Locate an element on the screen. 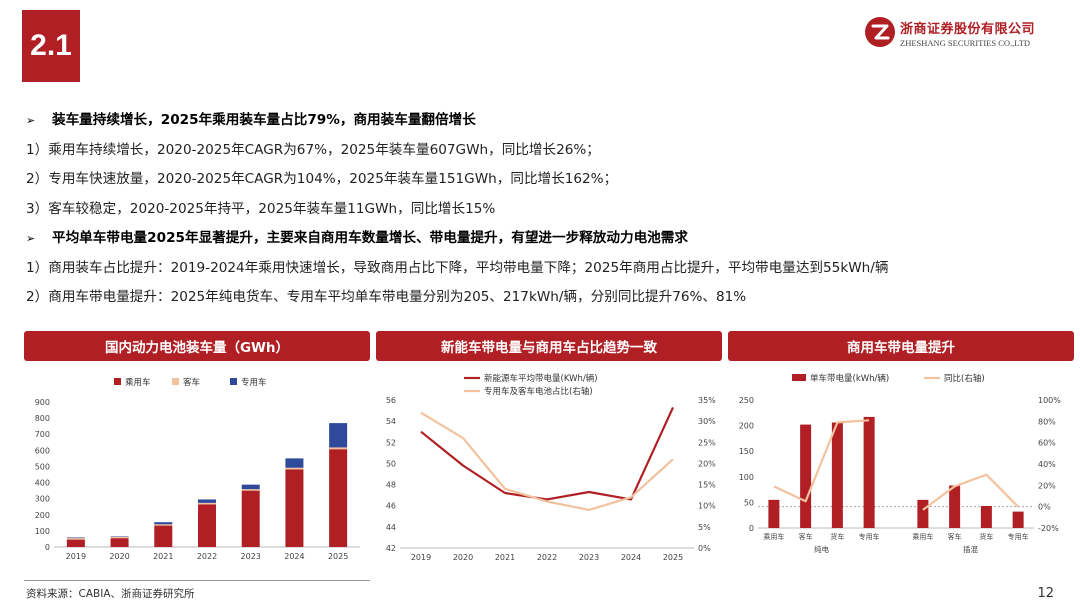 The image size is (1080, 608). group-label: 纯电 is located at coordinates (821, 549).